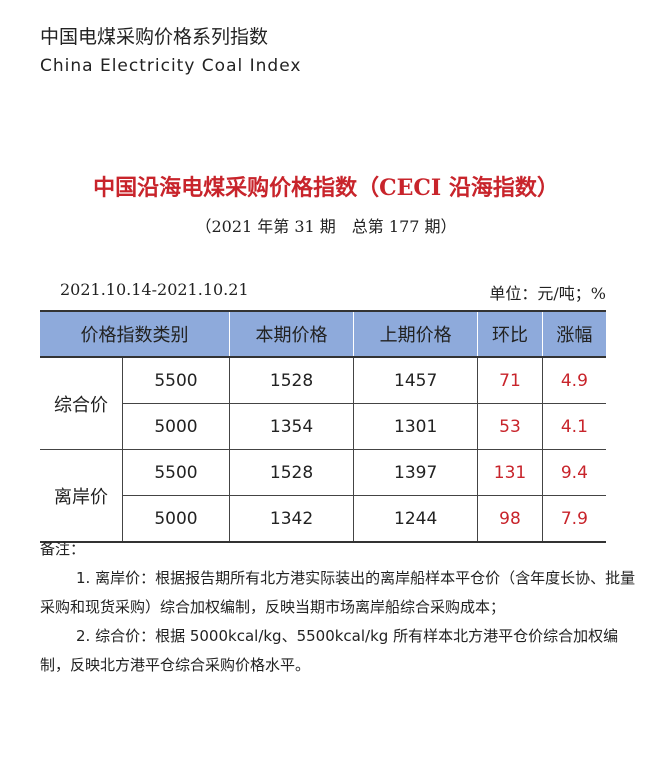  I want to click on table-row: 5000 1342 1244 98 7.9, so click(323, 519).